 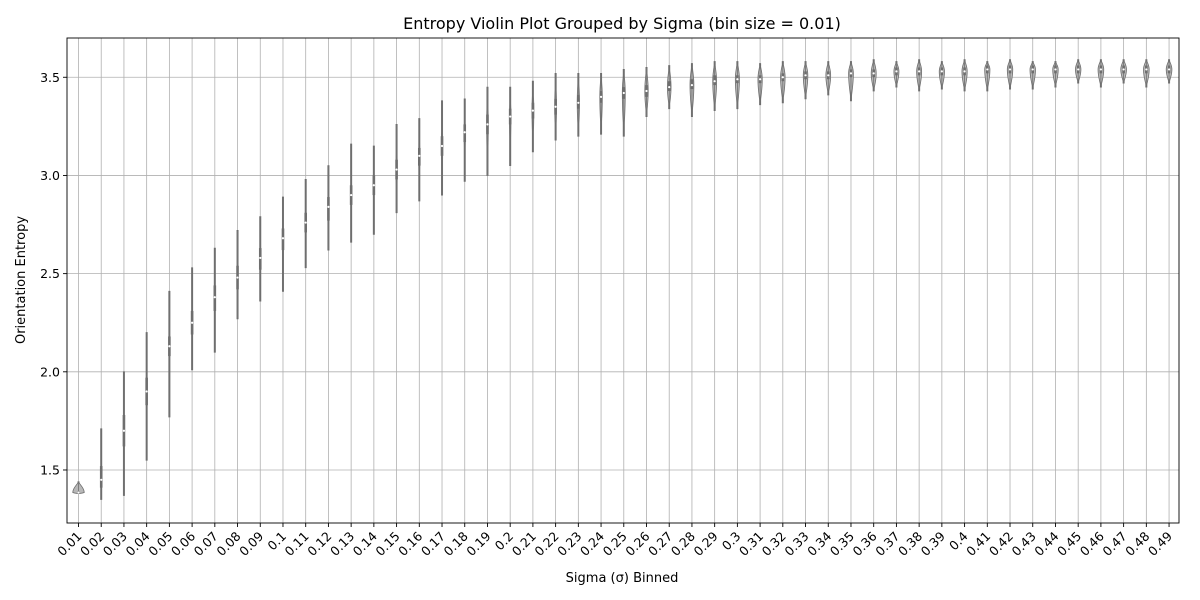 I want to click on y-tick-label: 2.5, so click(x=50, y=273).